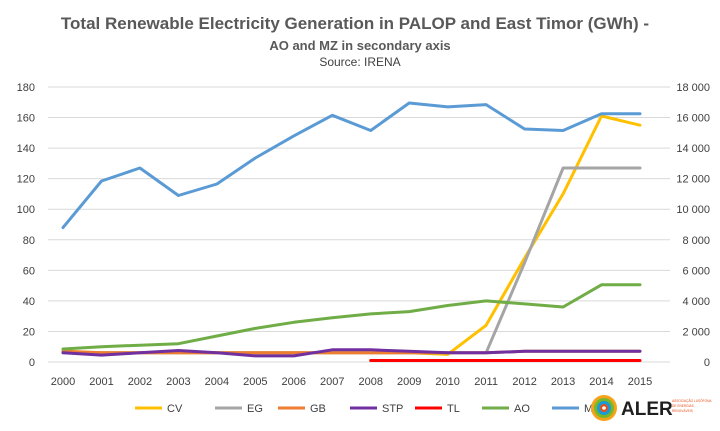  What do you see at coordinates (332, 382) in the screenshot?
I see `x-tick-label: 2007` at bounding box center [332, 382].